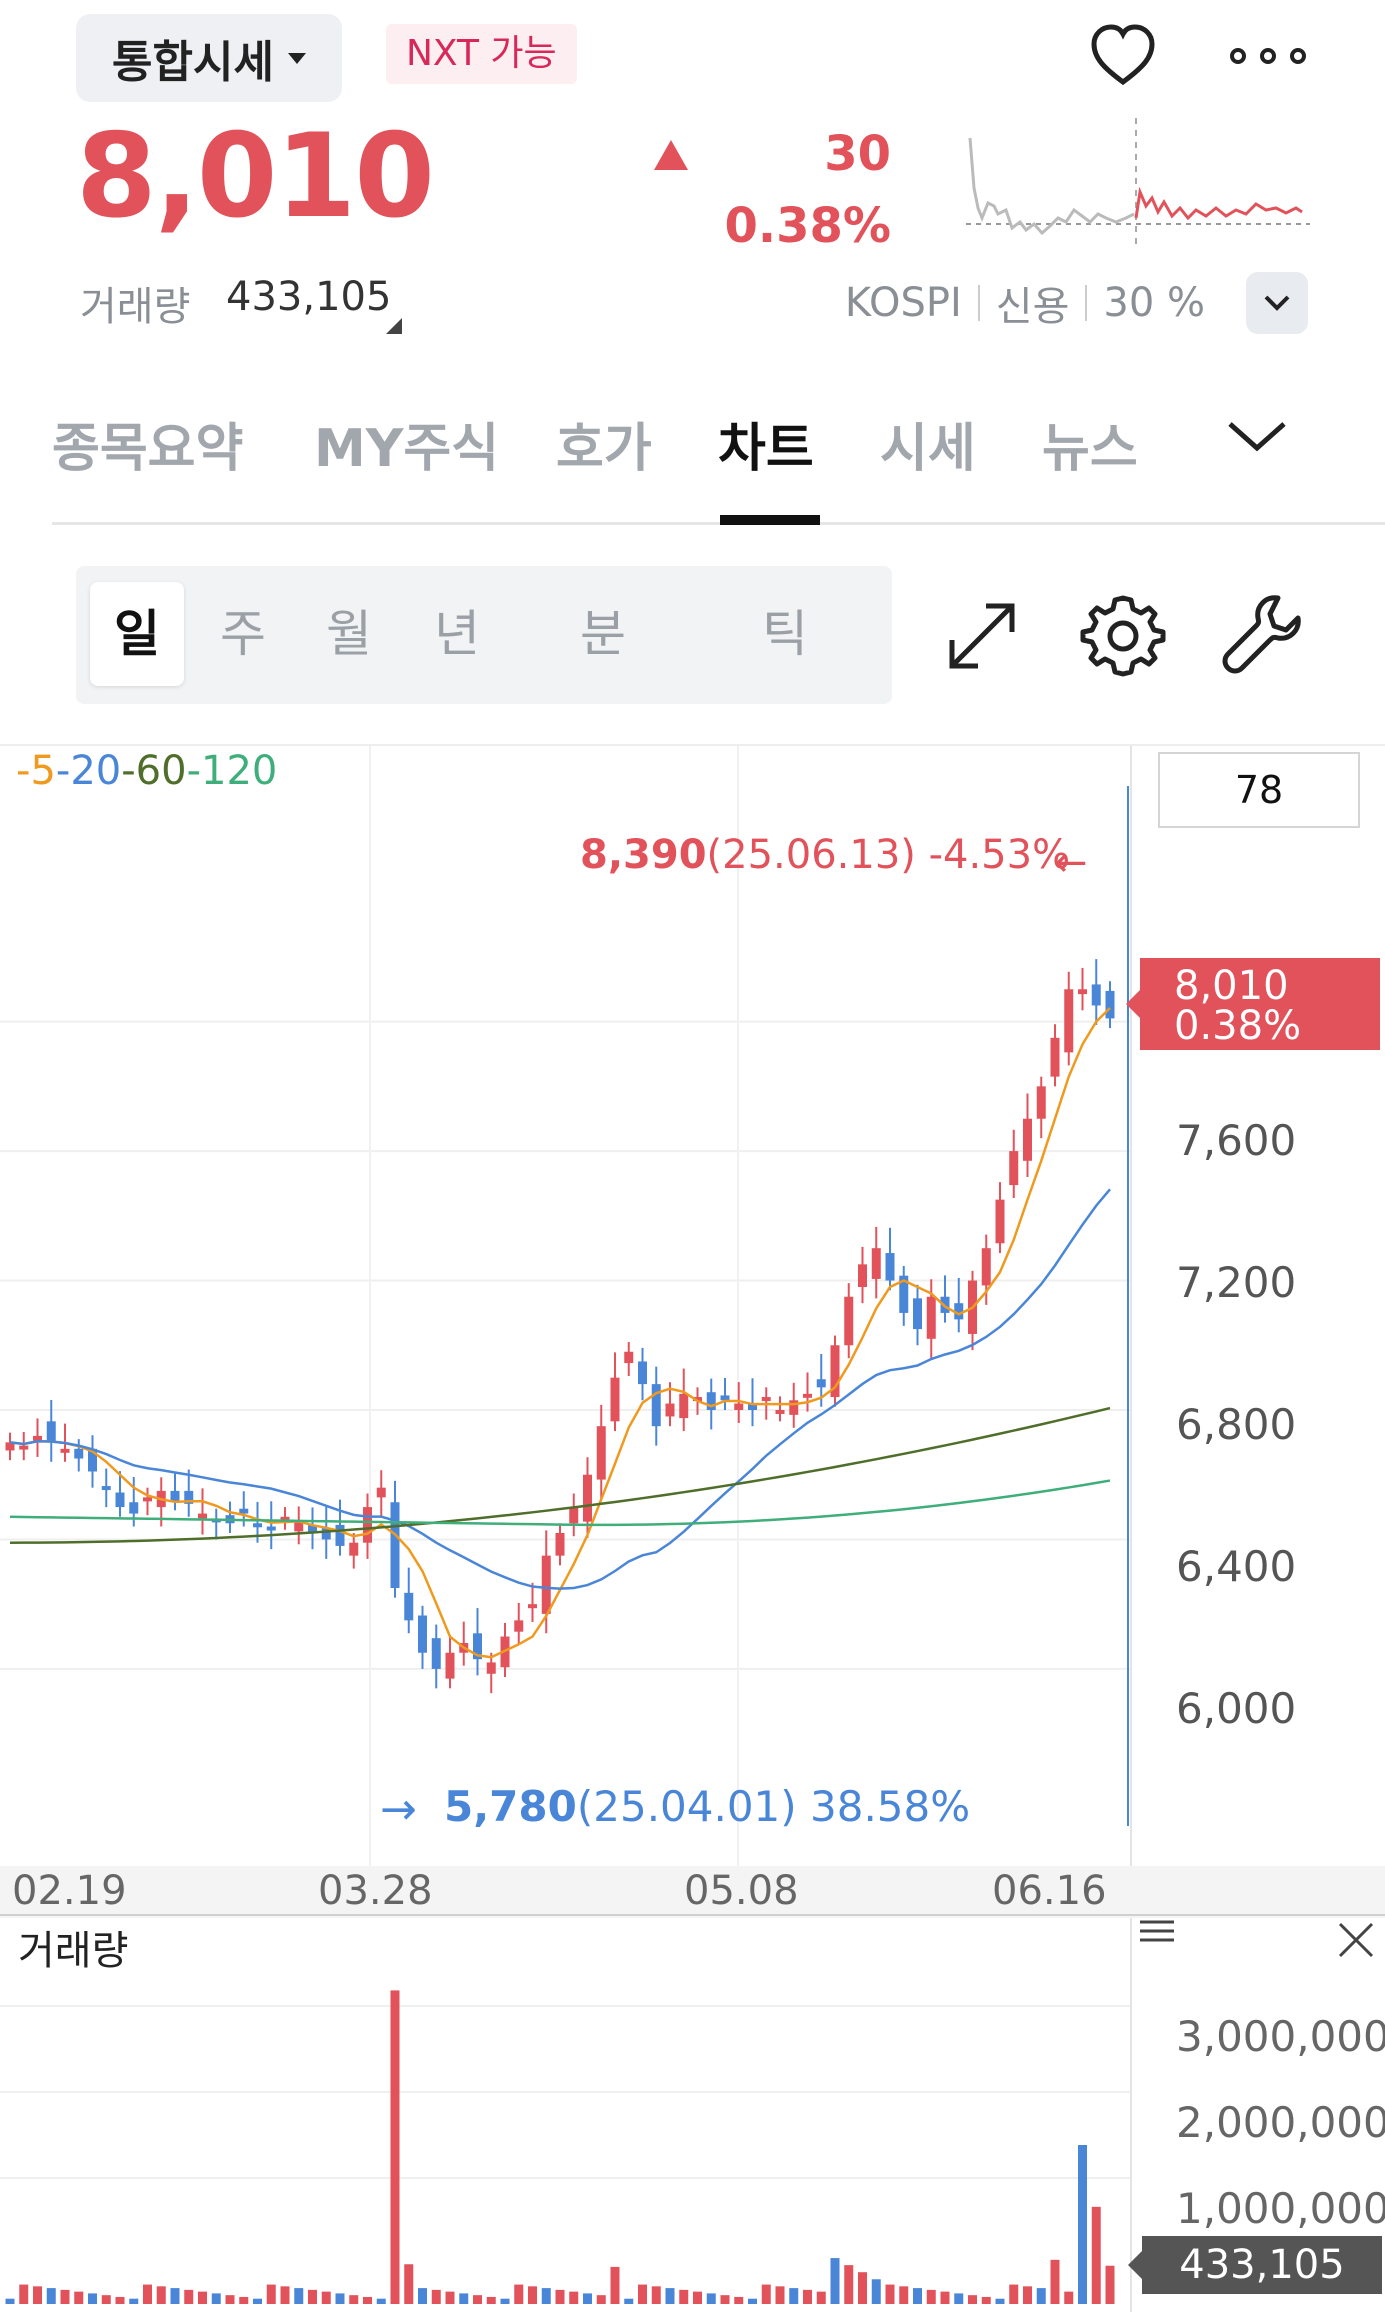  I want to click on corner-indicator-icon, so click(394, 326).